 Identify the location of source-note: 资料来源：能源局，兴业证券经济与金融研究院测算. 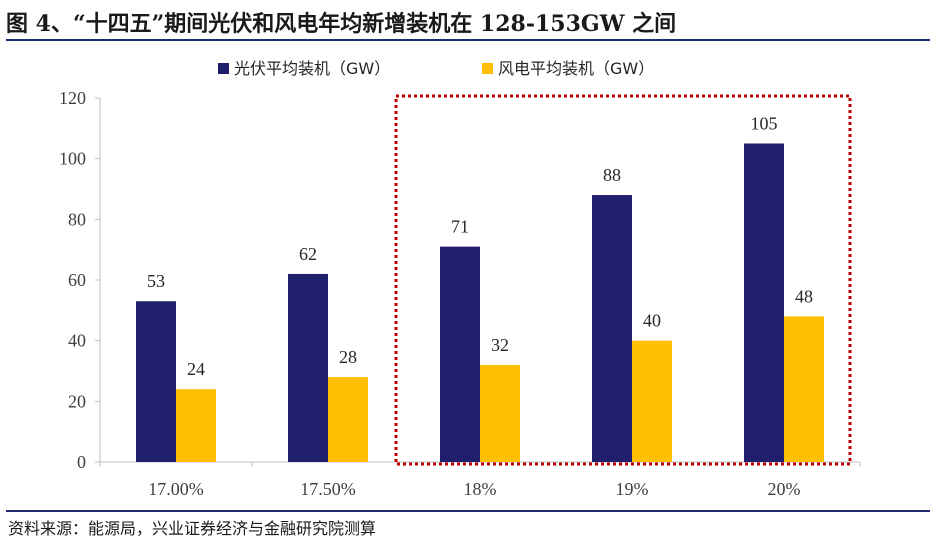
(192, 528).